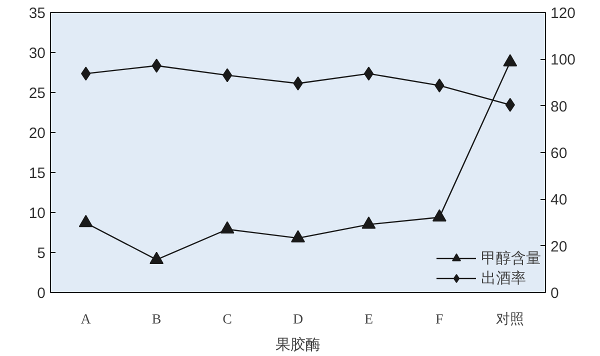  Describe the element at coordinates (559, 107) in the screenshot. I see `y2-tick-label: 80` at that location.